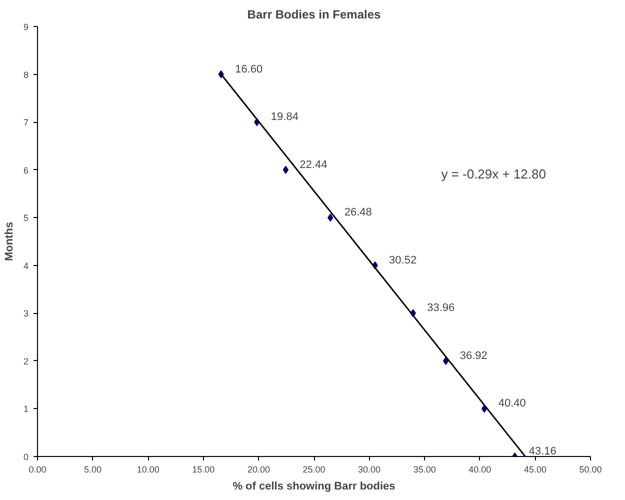  I want to click on x-axis-title: % of cells showing Barr bodies, so click(314, 486).